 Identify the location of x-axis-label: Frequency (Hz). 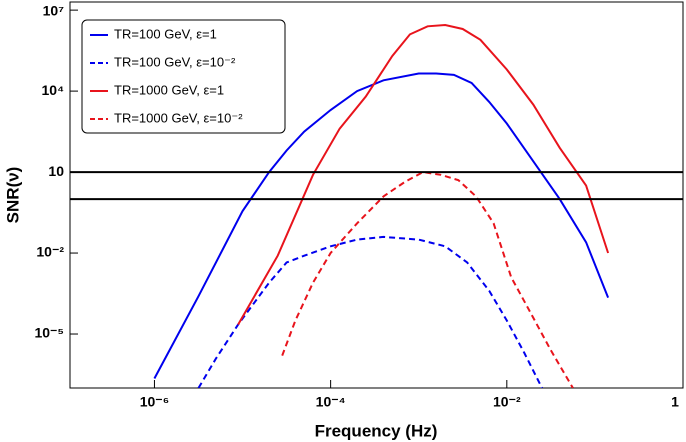
(376, 430).